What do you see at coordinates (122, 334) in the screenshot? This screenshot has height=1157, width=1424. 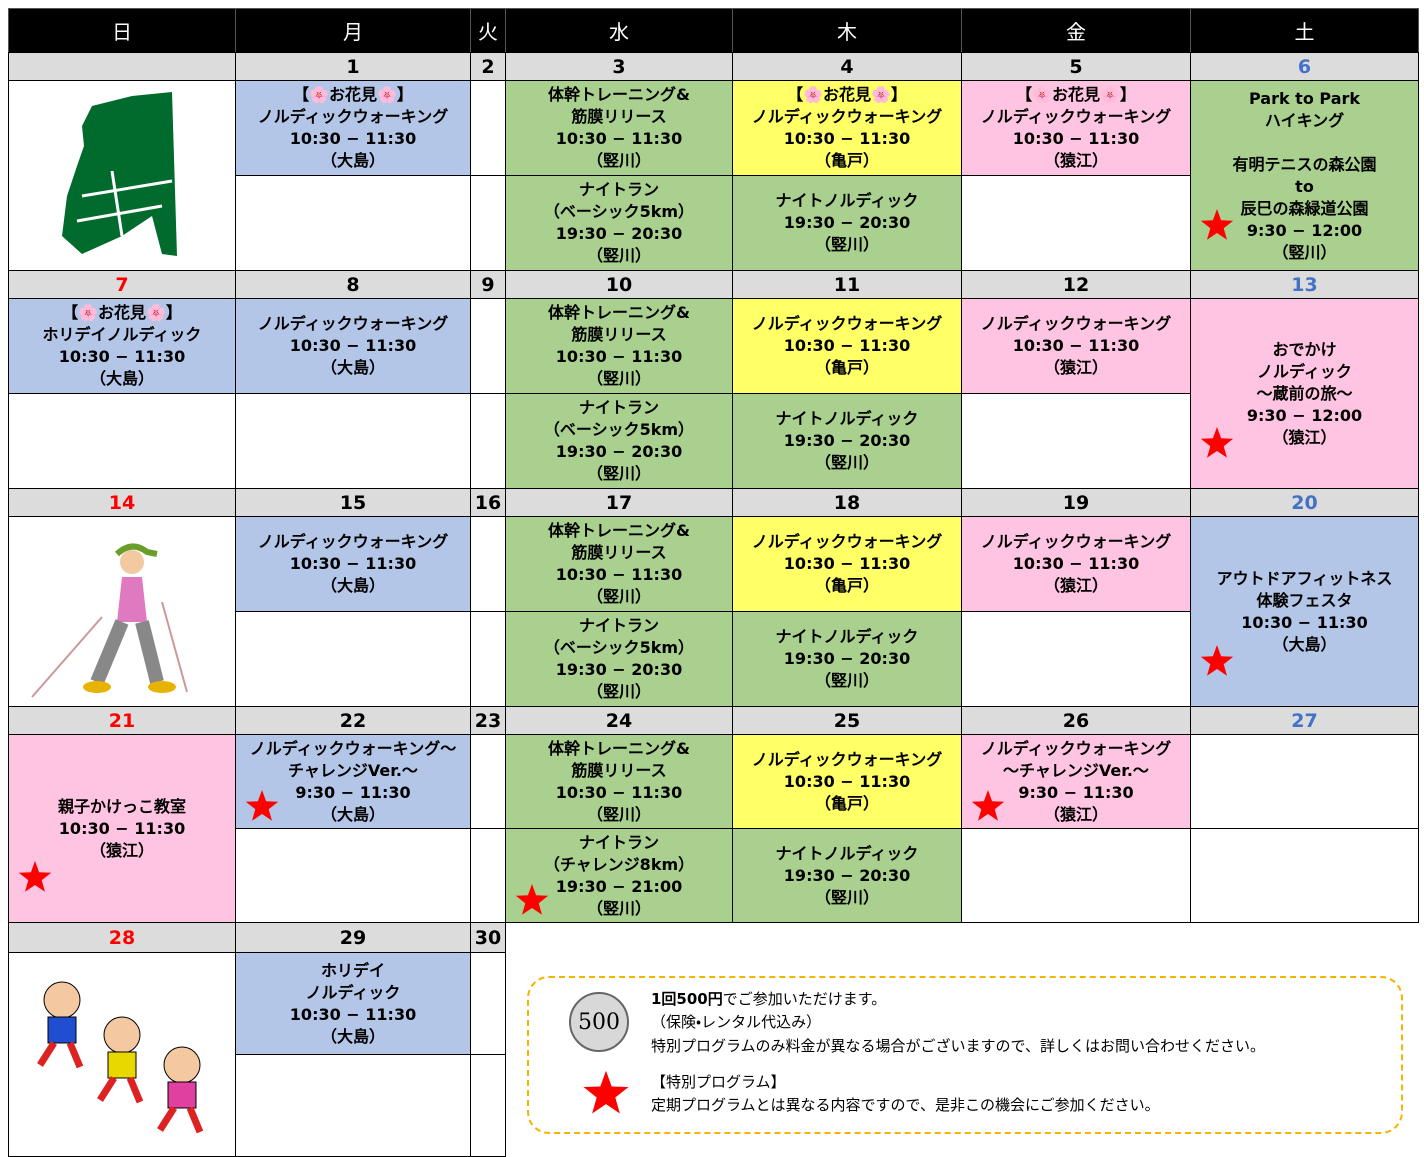 I see `event-text: ホリデイノルディック` at bounding box center [122, 334].